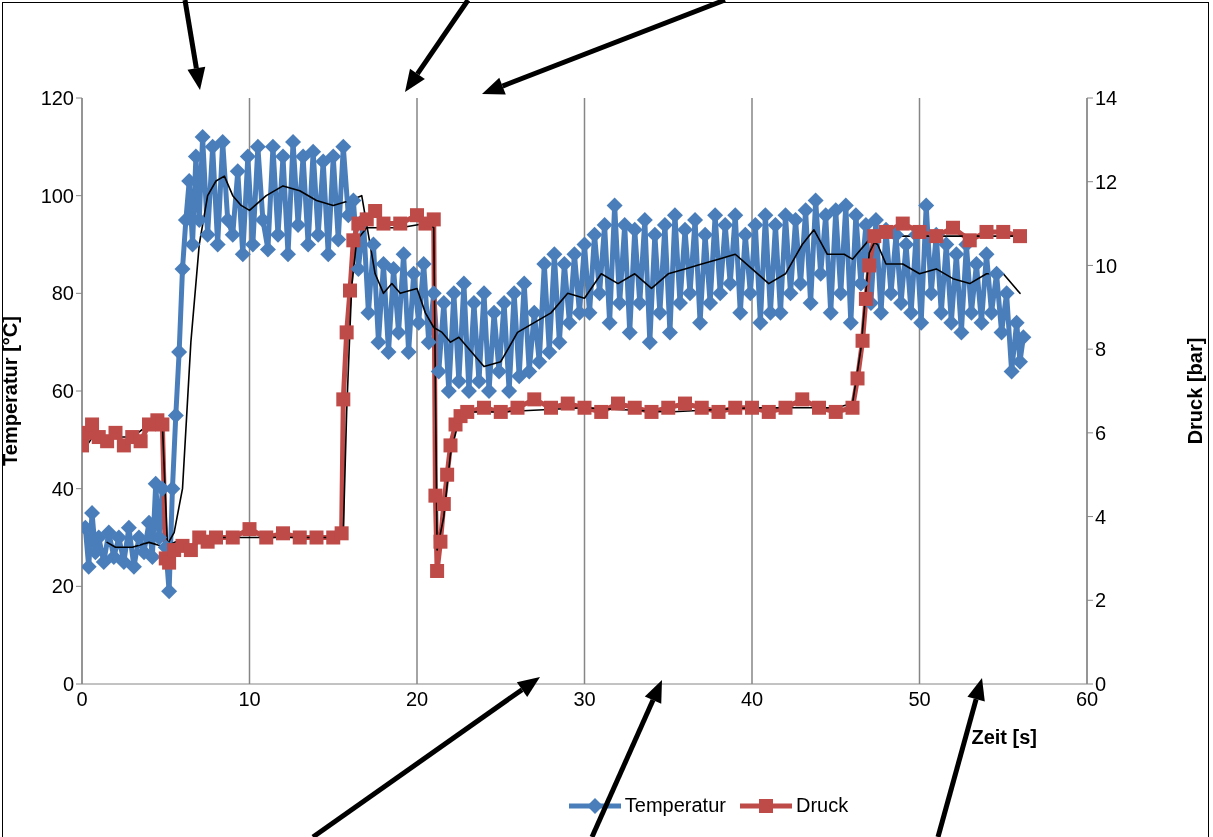 The image size is (1213, 837). Describe the element at coordinates (1101, 516) in the screenshot. I see `y2-tick-label: 4` at that location.